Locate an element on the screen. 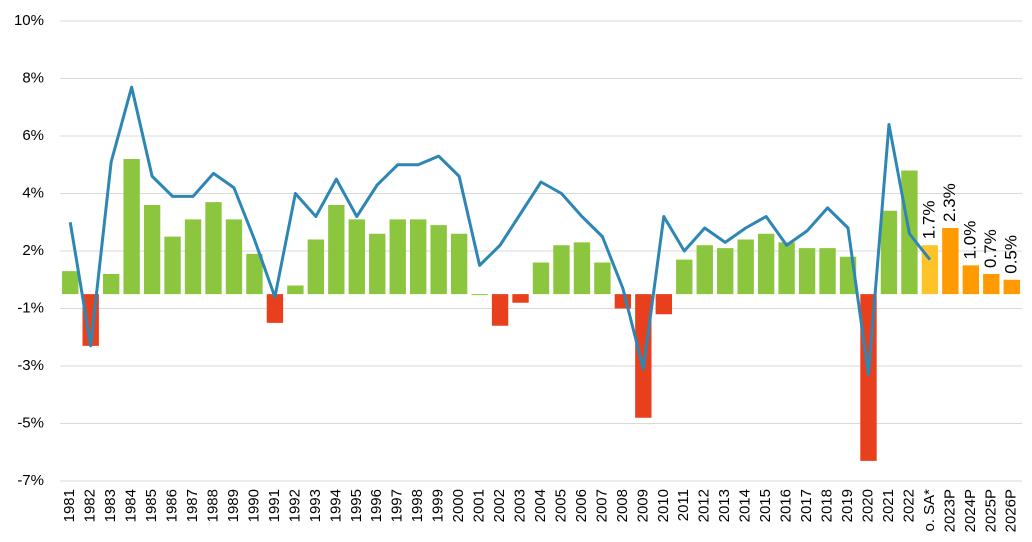 This screenshot has height=542, width=1032. x-tick-label: 1999 is located at coordinates (438, 505).